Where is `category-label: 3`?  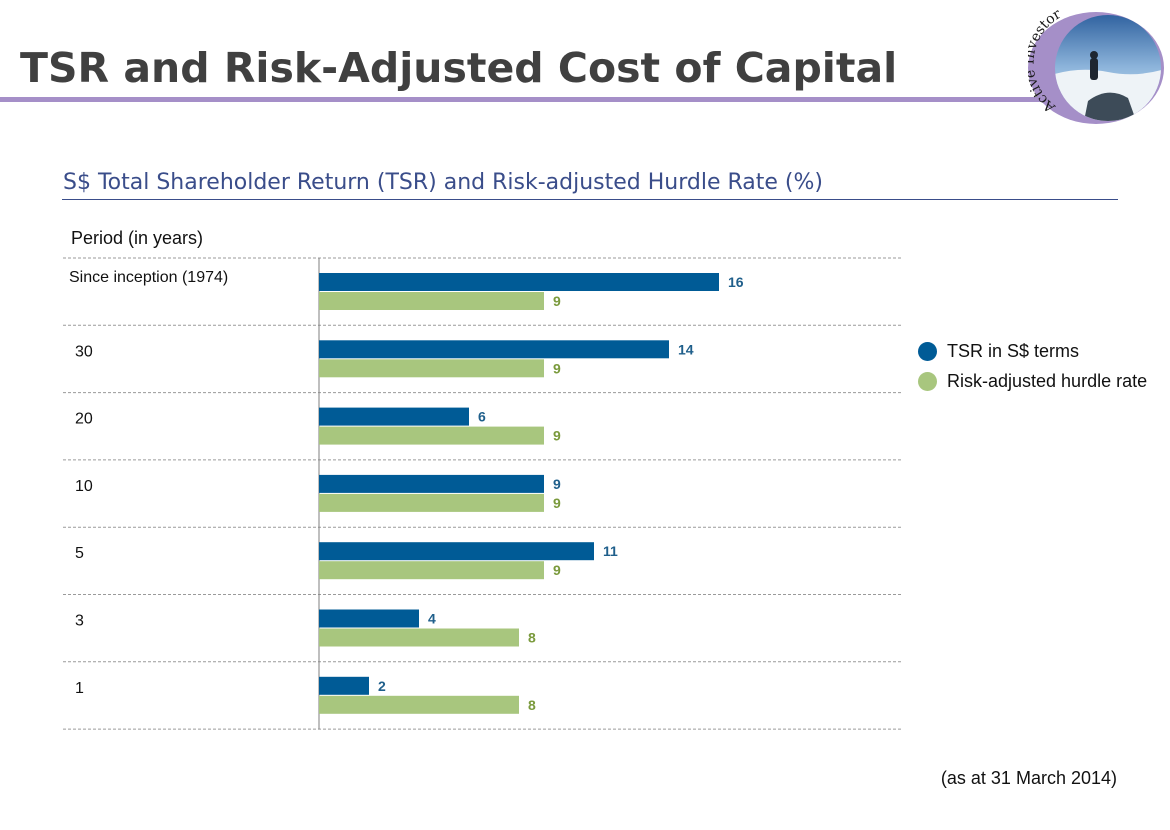 category-label: 3 is located at coordinates (79, 621).